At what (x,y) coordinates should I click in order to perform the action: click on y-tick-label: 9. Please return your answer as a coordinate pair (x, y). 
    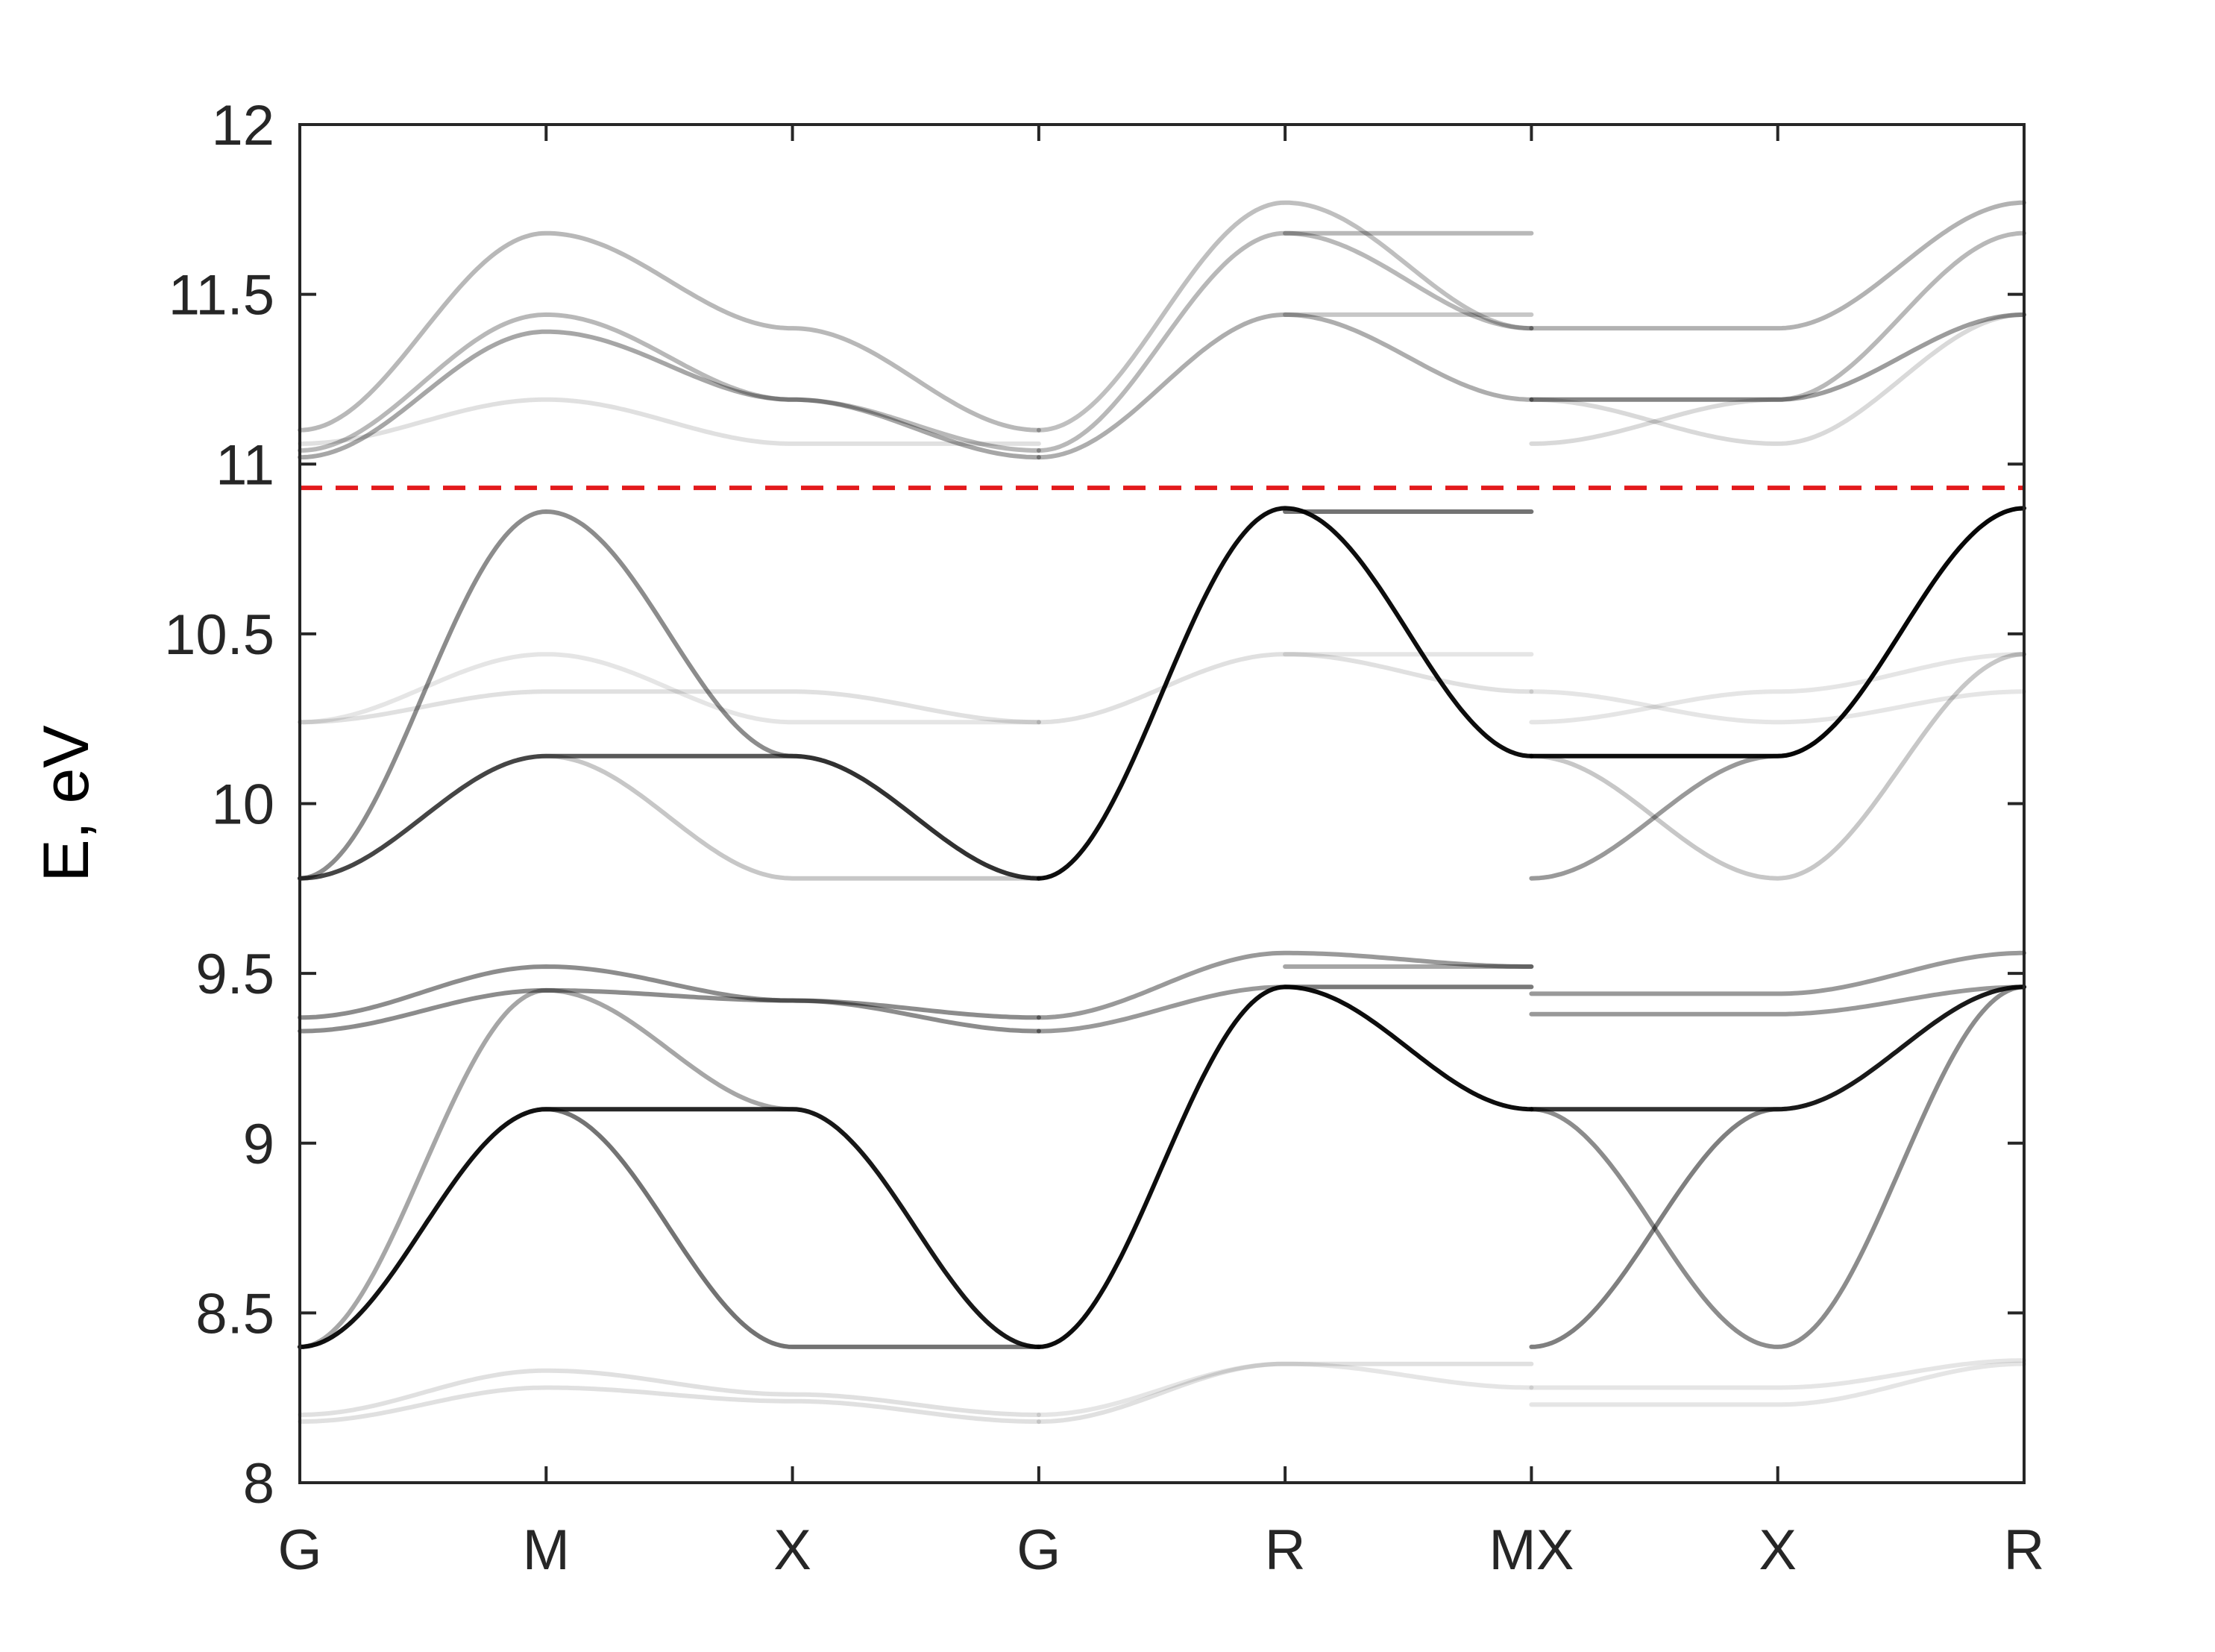
    Looking at the image, I should click on (258, 1144).